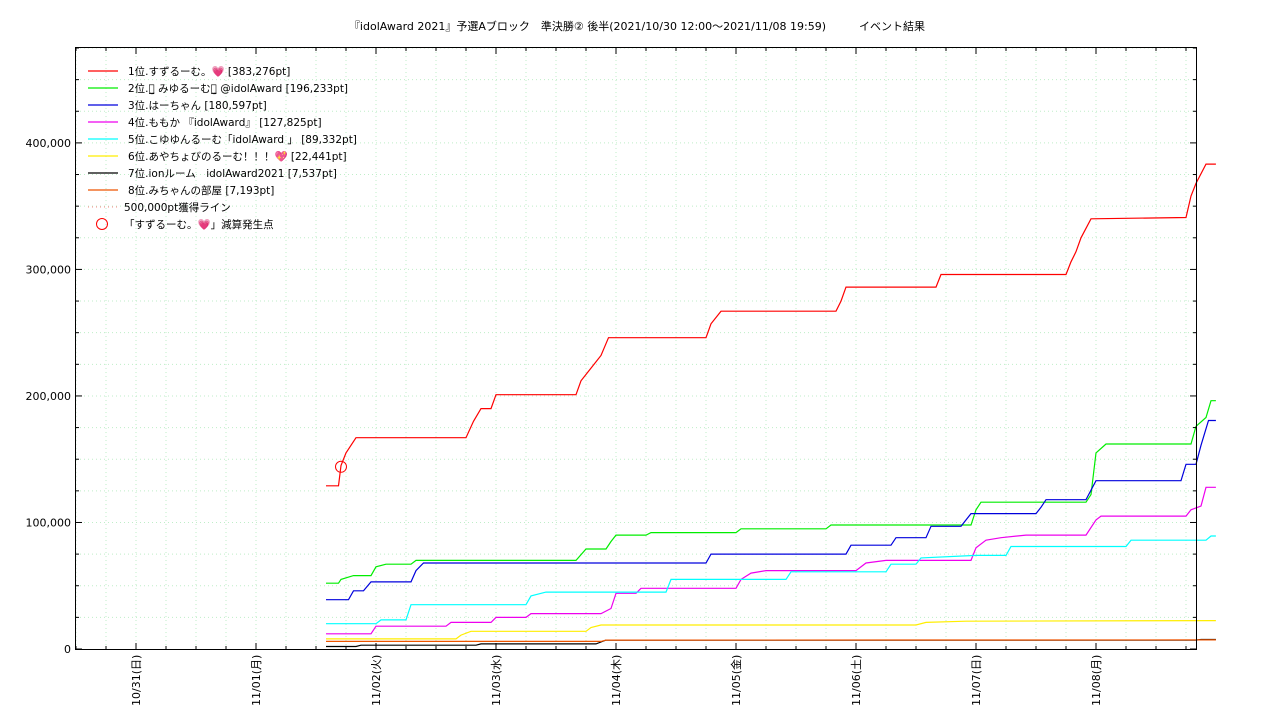  I want to click on x-tick-label: 11/06(土), so click(856, 680).